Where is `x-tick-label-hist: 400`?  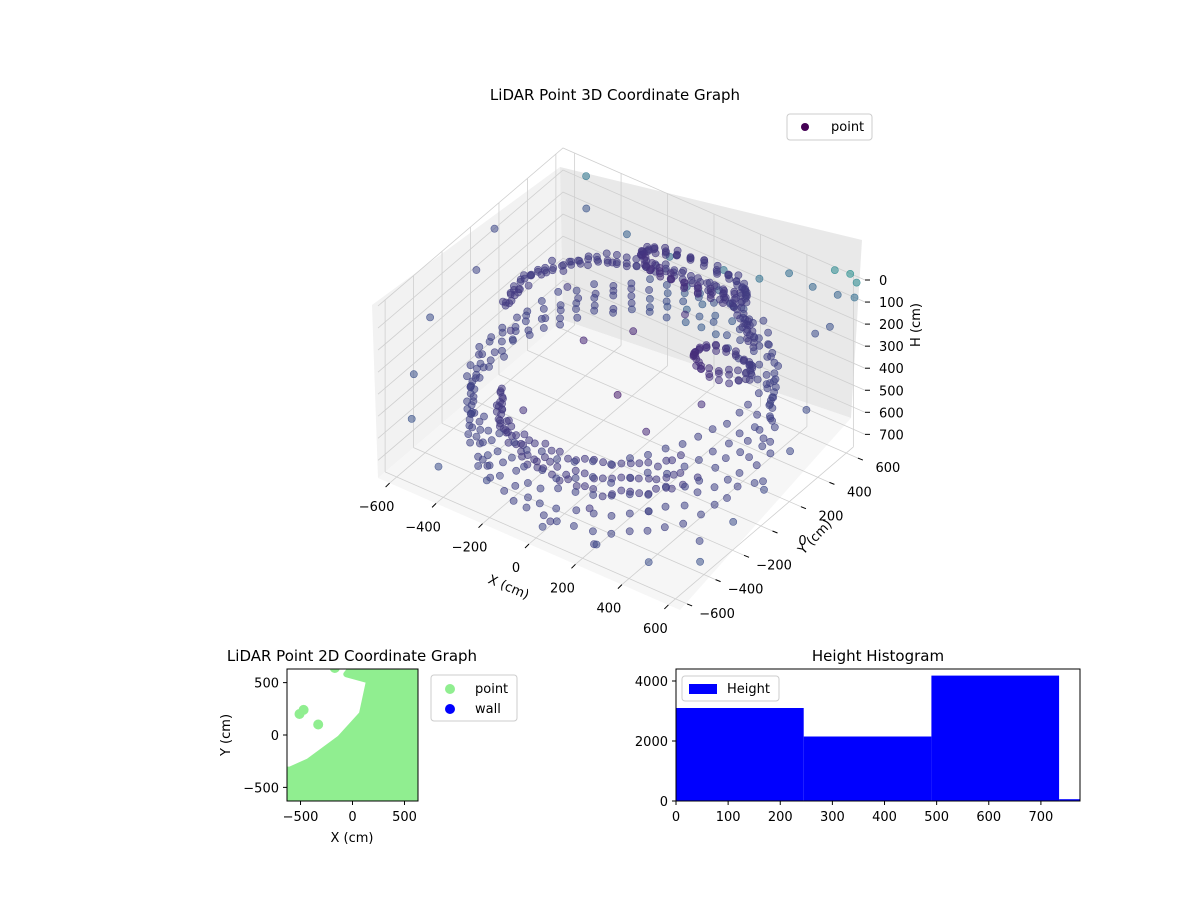
x-tick-label-hist: 400 is located at coordinates (884, 817).